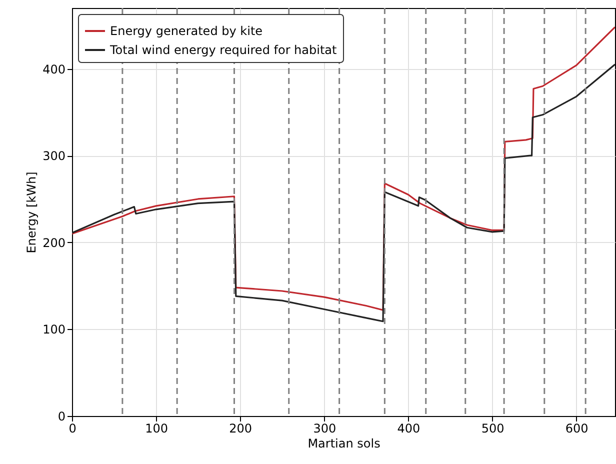 The width and height of the screenshot is (616, 464). What do you see at coordinates (62, 417) in the screenshot?
I see `y-tick-label: 0` at bounding box center [62, 417].